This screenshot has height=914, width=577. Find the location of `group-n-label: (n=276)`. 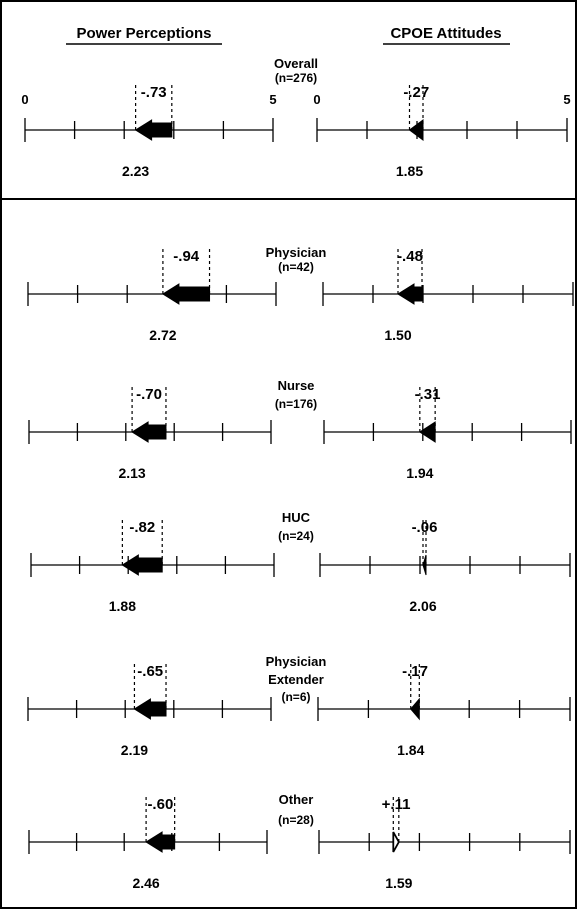

group-n-label: (n=276) is located at coordinates (296, 78).